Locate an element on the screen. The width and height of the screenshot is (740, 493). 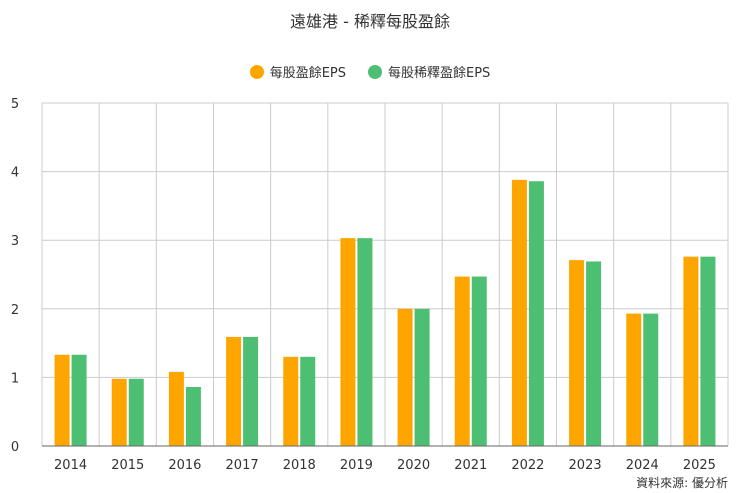
x-tick-label: 2019 is located at coordinates (356, 465).